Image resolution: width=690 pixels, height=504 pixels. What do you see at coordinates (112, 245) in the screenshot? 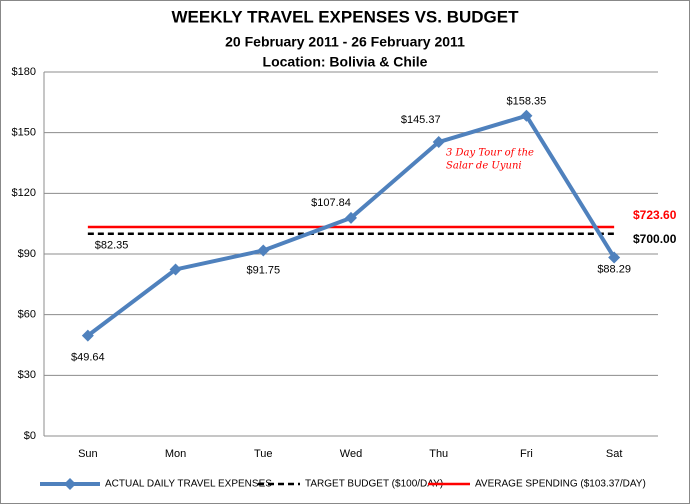
I see `data-label: $82.35` at bounding box center [112, 245].